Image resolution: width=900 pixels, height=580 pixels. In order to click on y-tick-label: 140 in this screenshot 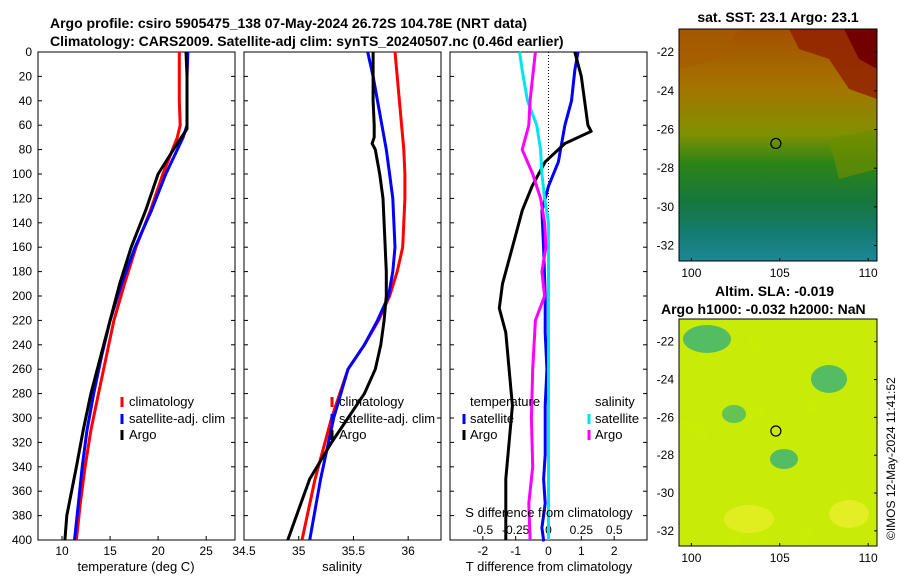, I will do `click(22, 223)`.